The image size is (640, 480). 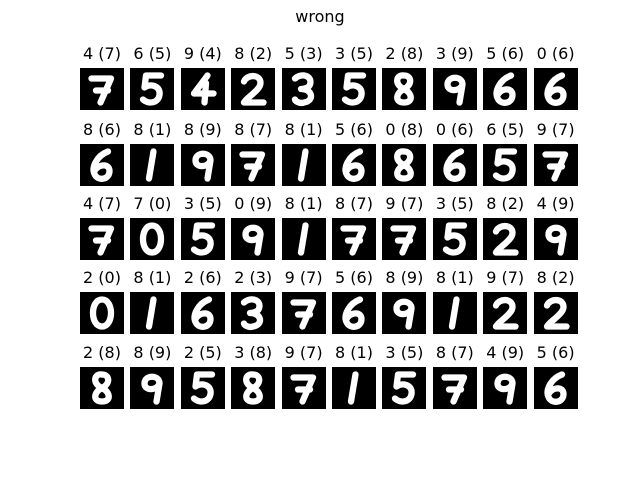 What do you see at coordinates (505, 129) in the screenshot?
I see `cell-label: 6 (5)` at bounding box center [505, 129].